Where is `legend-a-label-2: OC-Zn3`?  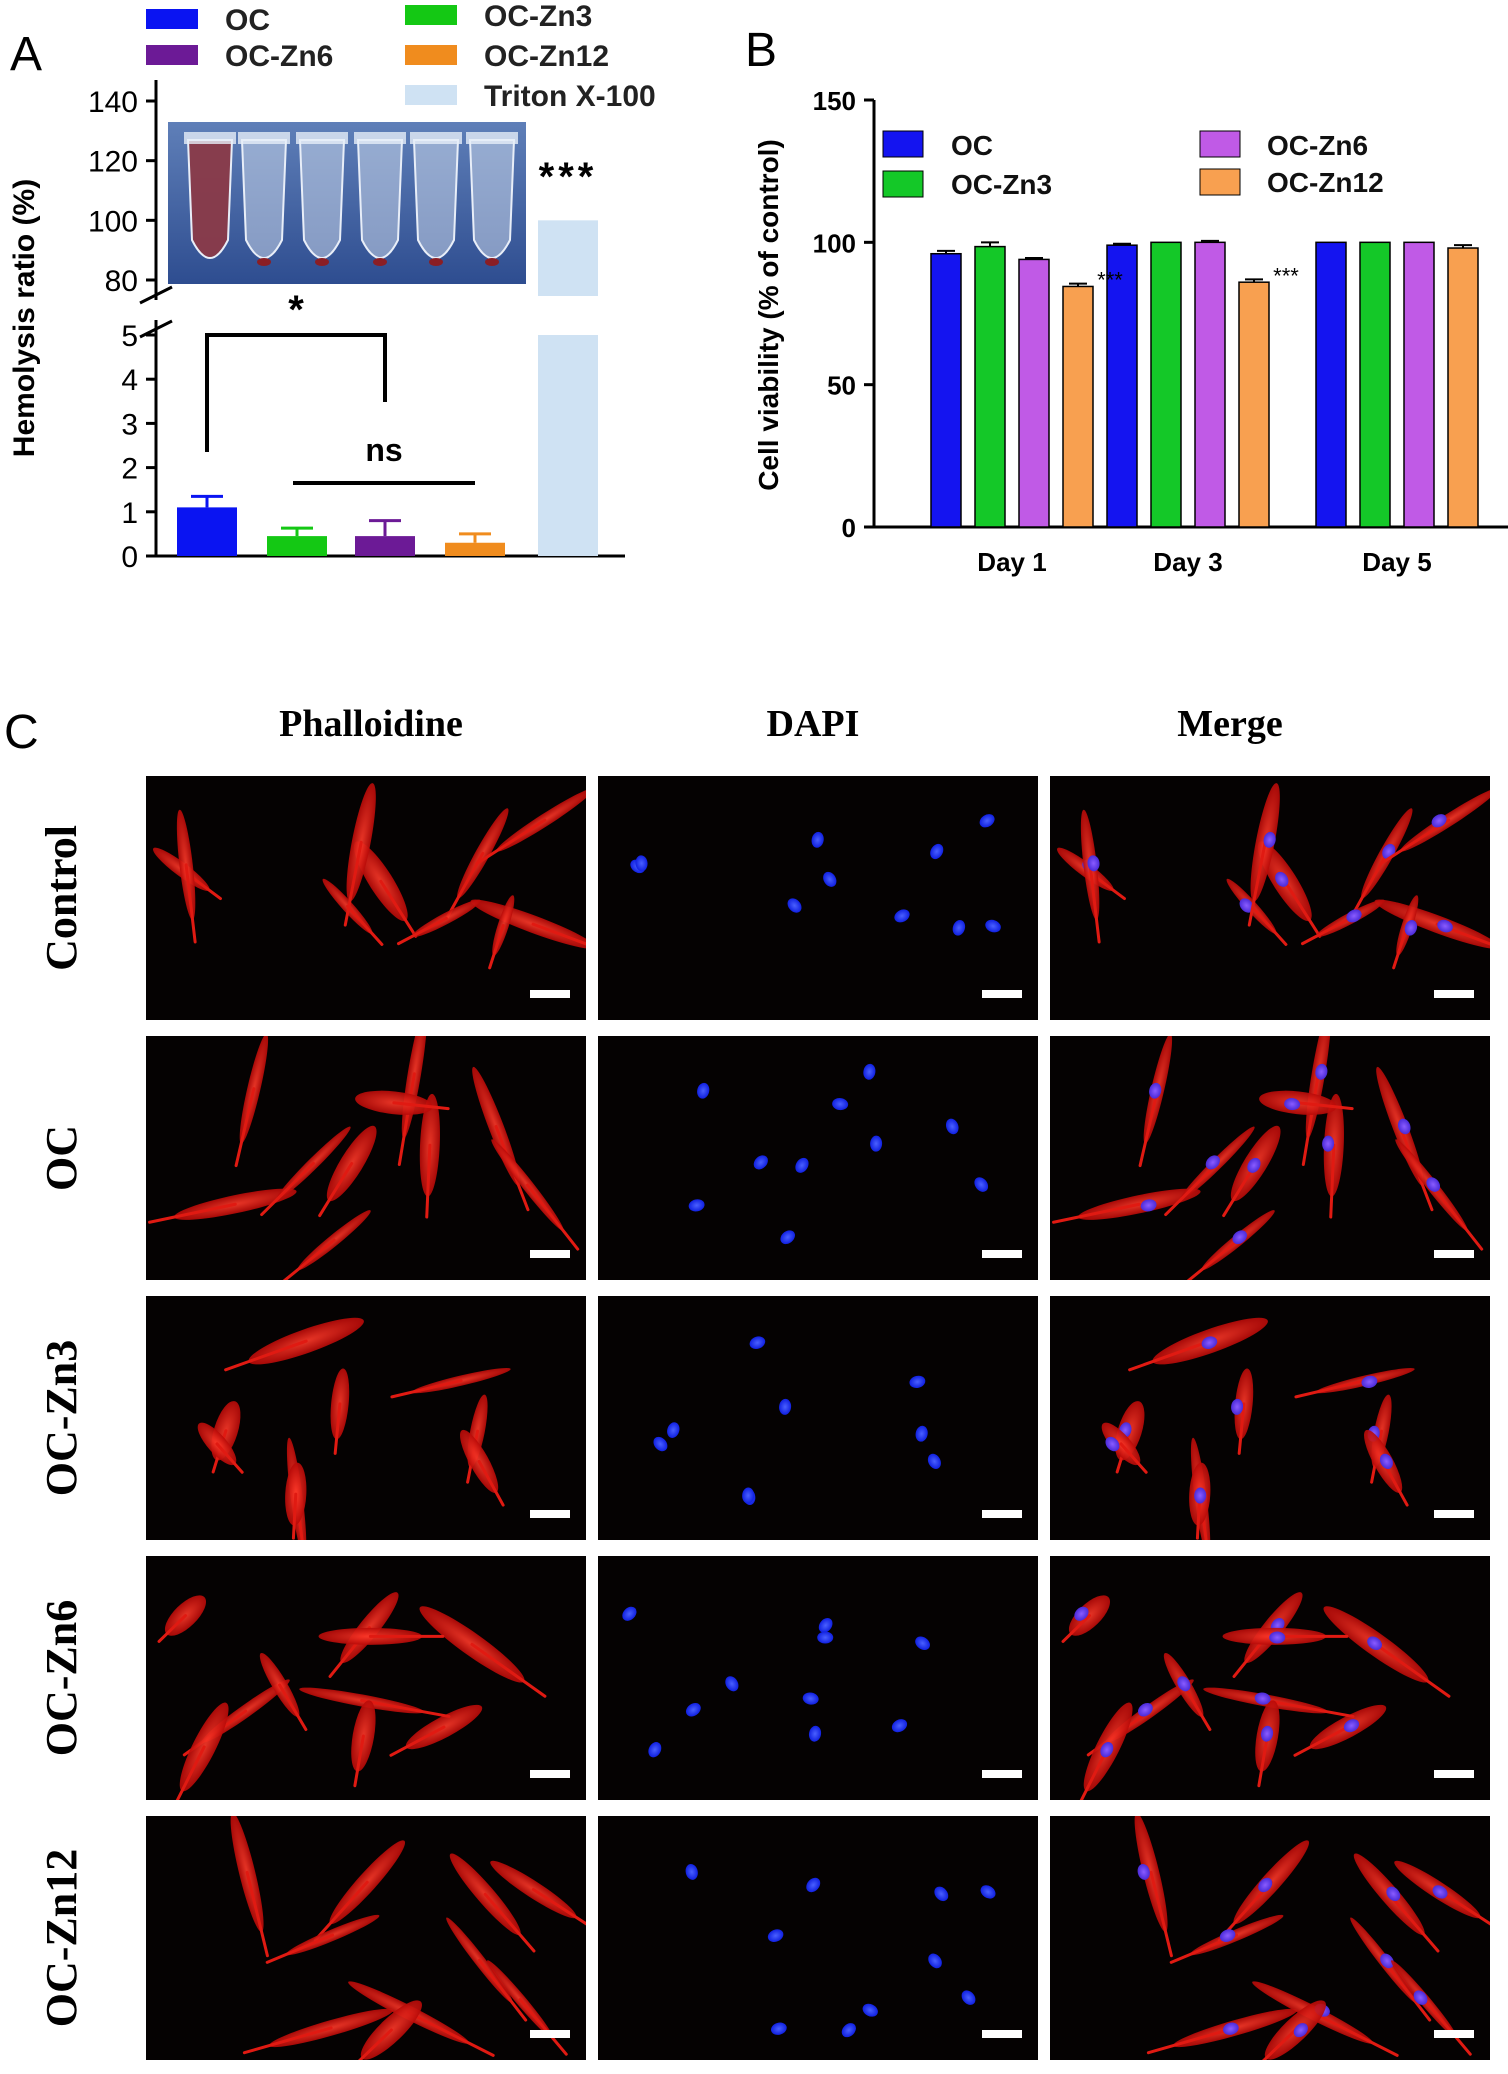
legend-a-label-2: OC-Zn3 is located at coordinates (538, 16).